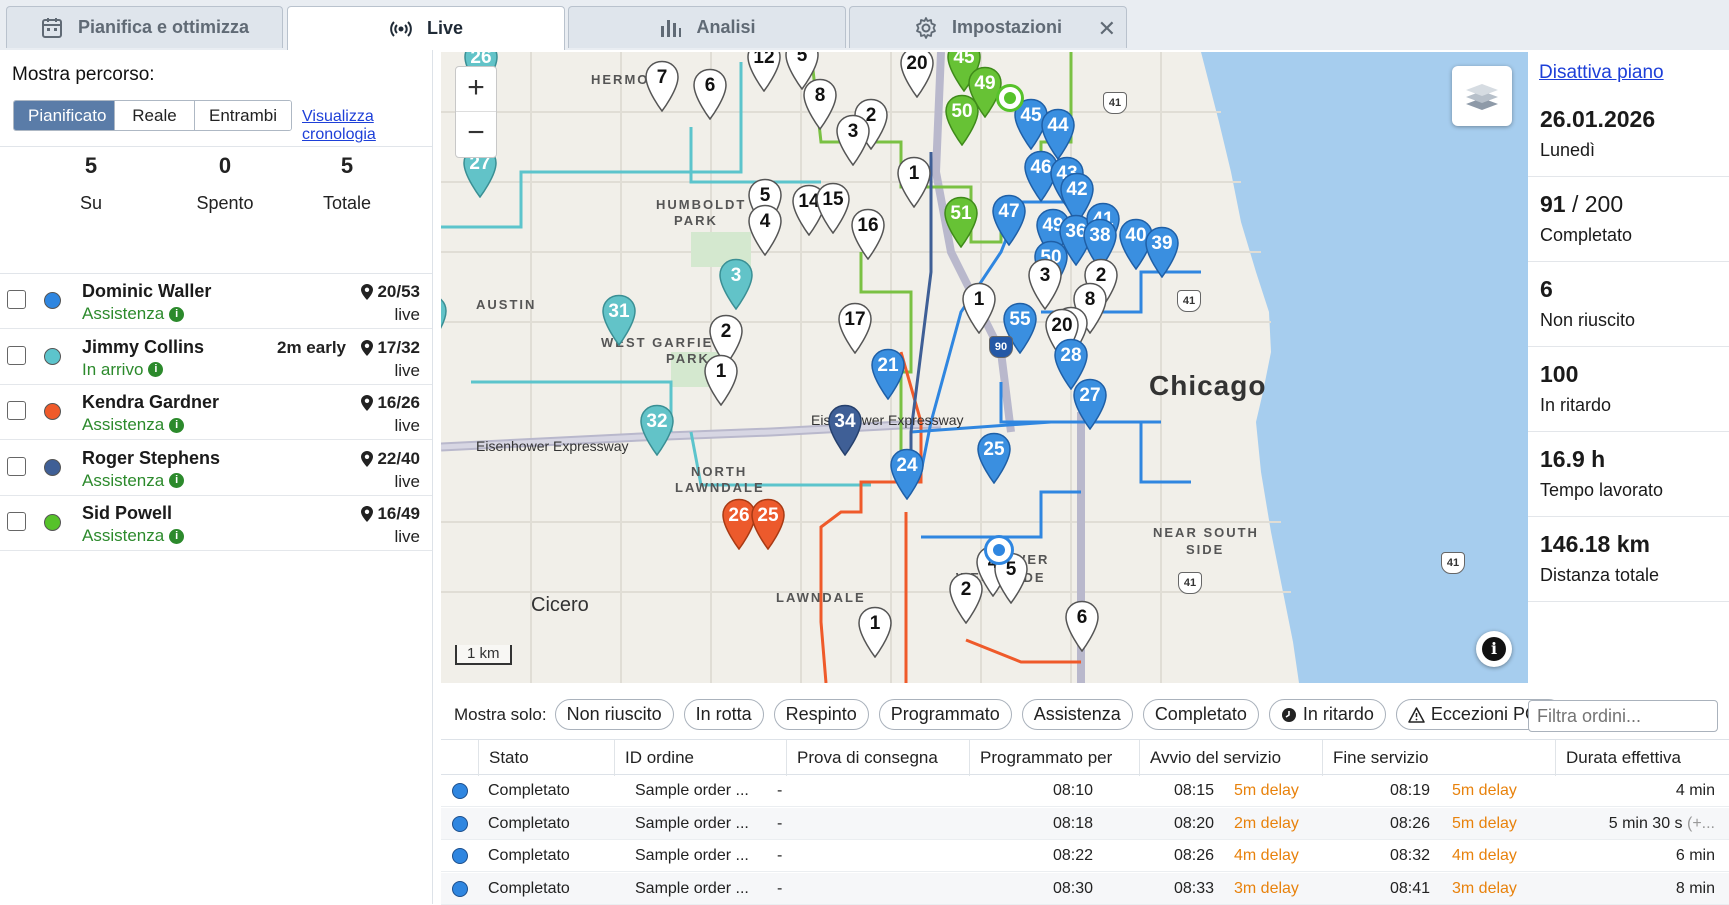  I want to click on column-header-scheduled: Programmato per, so click(1054, 758).